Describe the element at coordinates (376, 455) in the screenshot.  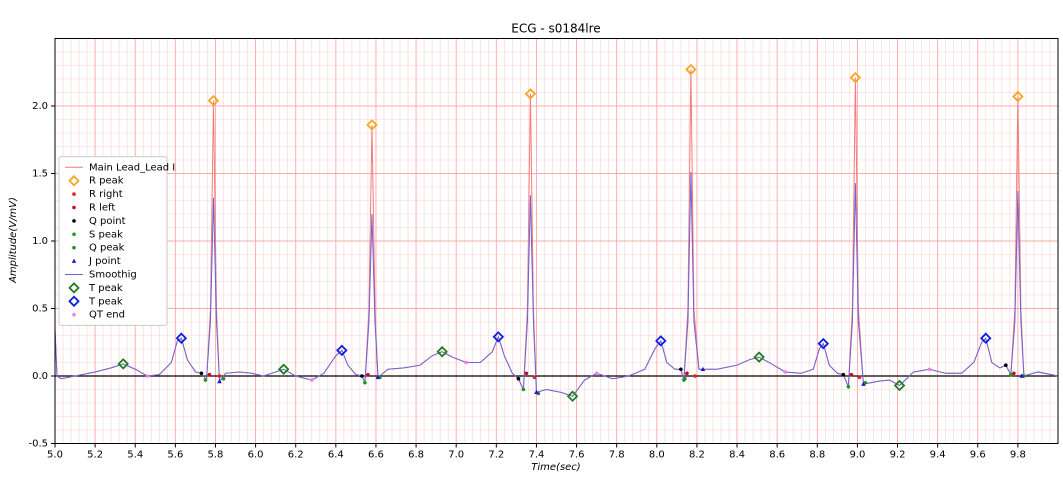
I see `x-tick-label: 6.6` at that location.